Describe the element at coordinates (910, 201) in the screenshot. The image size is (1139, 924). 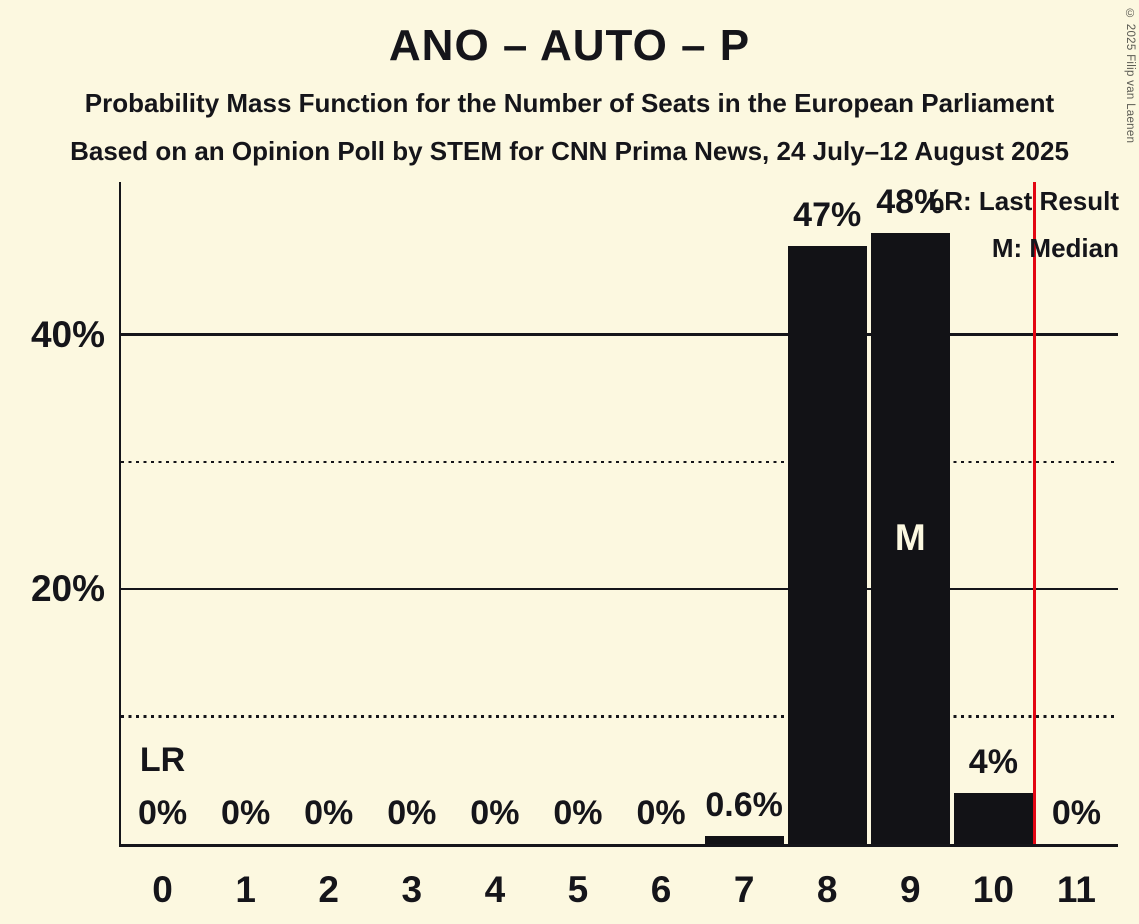
I see `bar-value-label-seat-9: 48%` at that location.